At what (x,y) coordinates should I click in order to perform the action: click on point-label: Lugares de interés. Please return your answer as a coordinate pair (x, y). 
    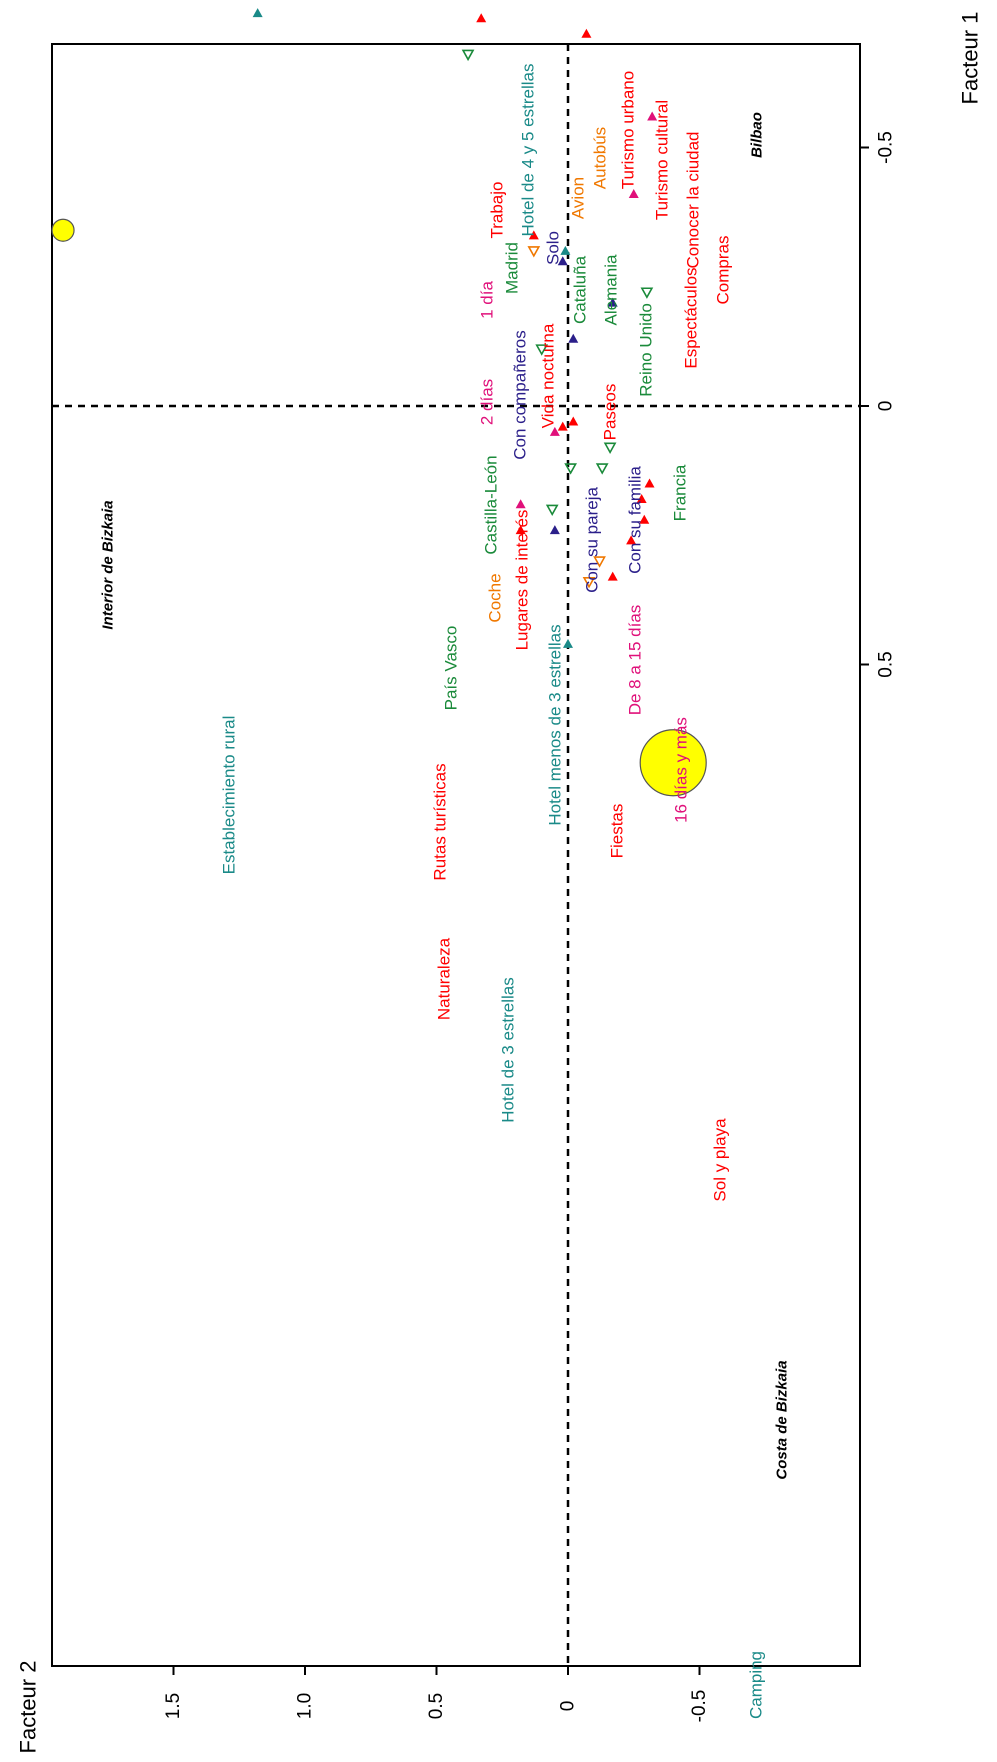
    Looking at the image, I should click on (522, 580).